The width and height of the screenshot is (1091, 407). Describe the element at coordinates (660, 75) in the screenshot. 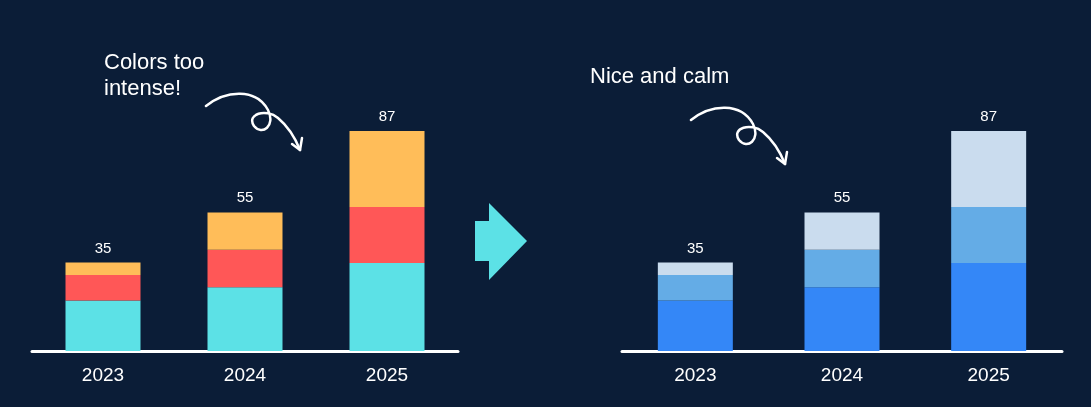

I see `text: Nice and calm` at that location.